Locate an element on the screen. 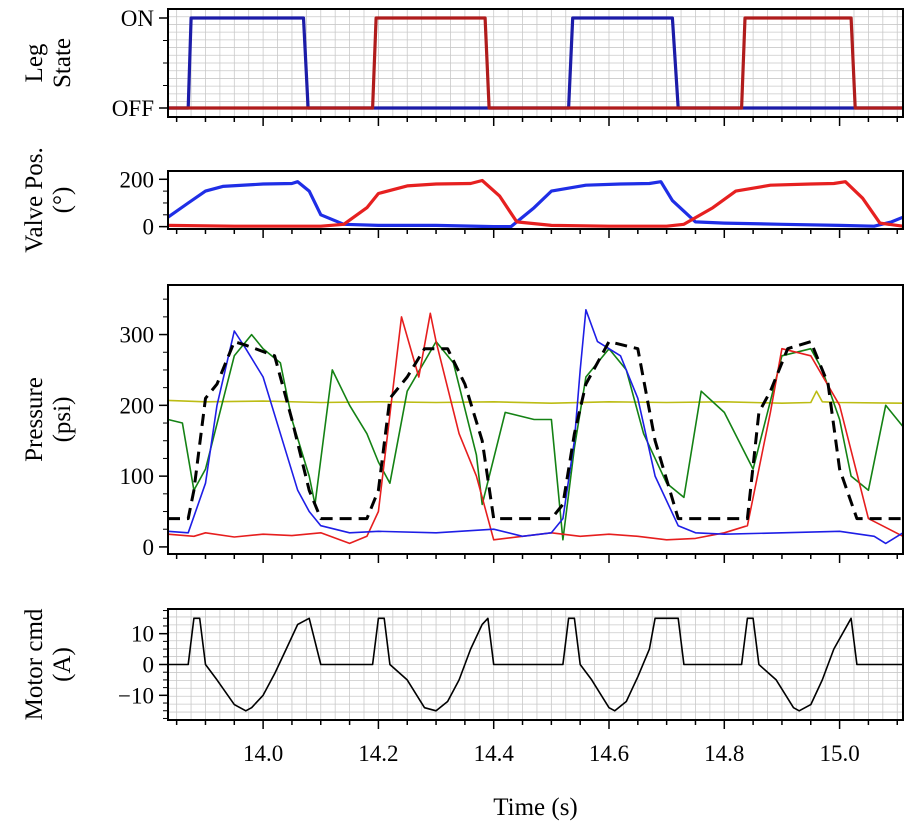 The height and width of the screenshot is (830, 923). x-tick-label: 14.8 is located at coordinates (724, 753).